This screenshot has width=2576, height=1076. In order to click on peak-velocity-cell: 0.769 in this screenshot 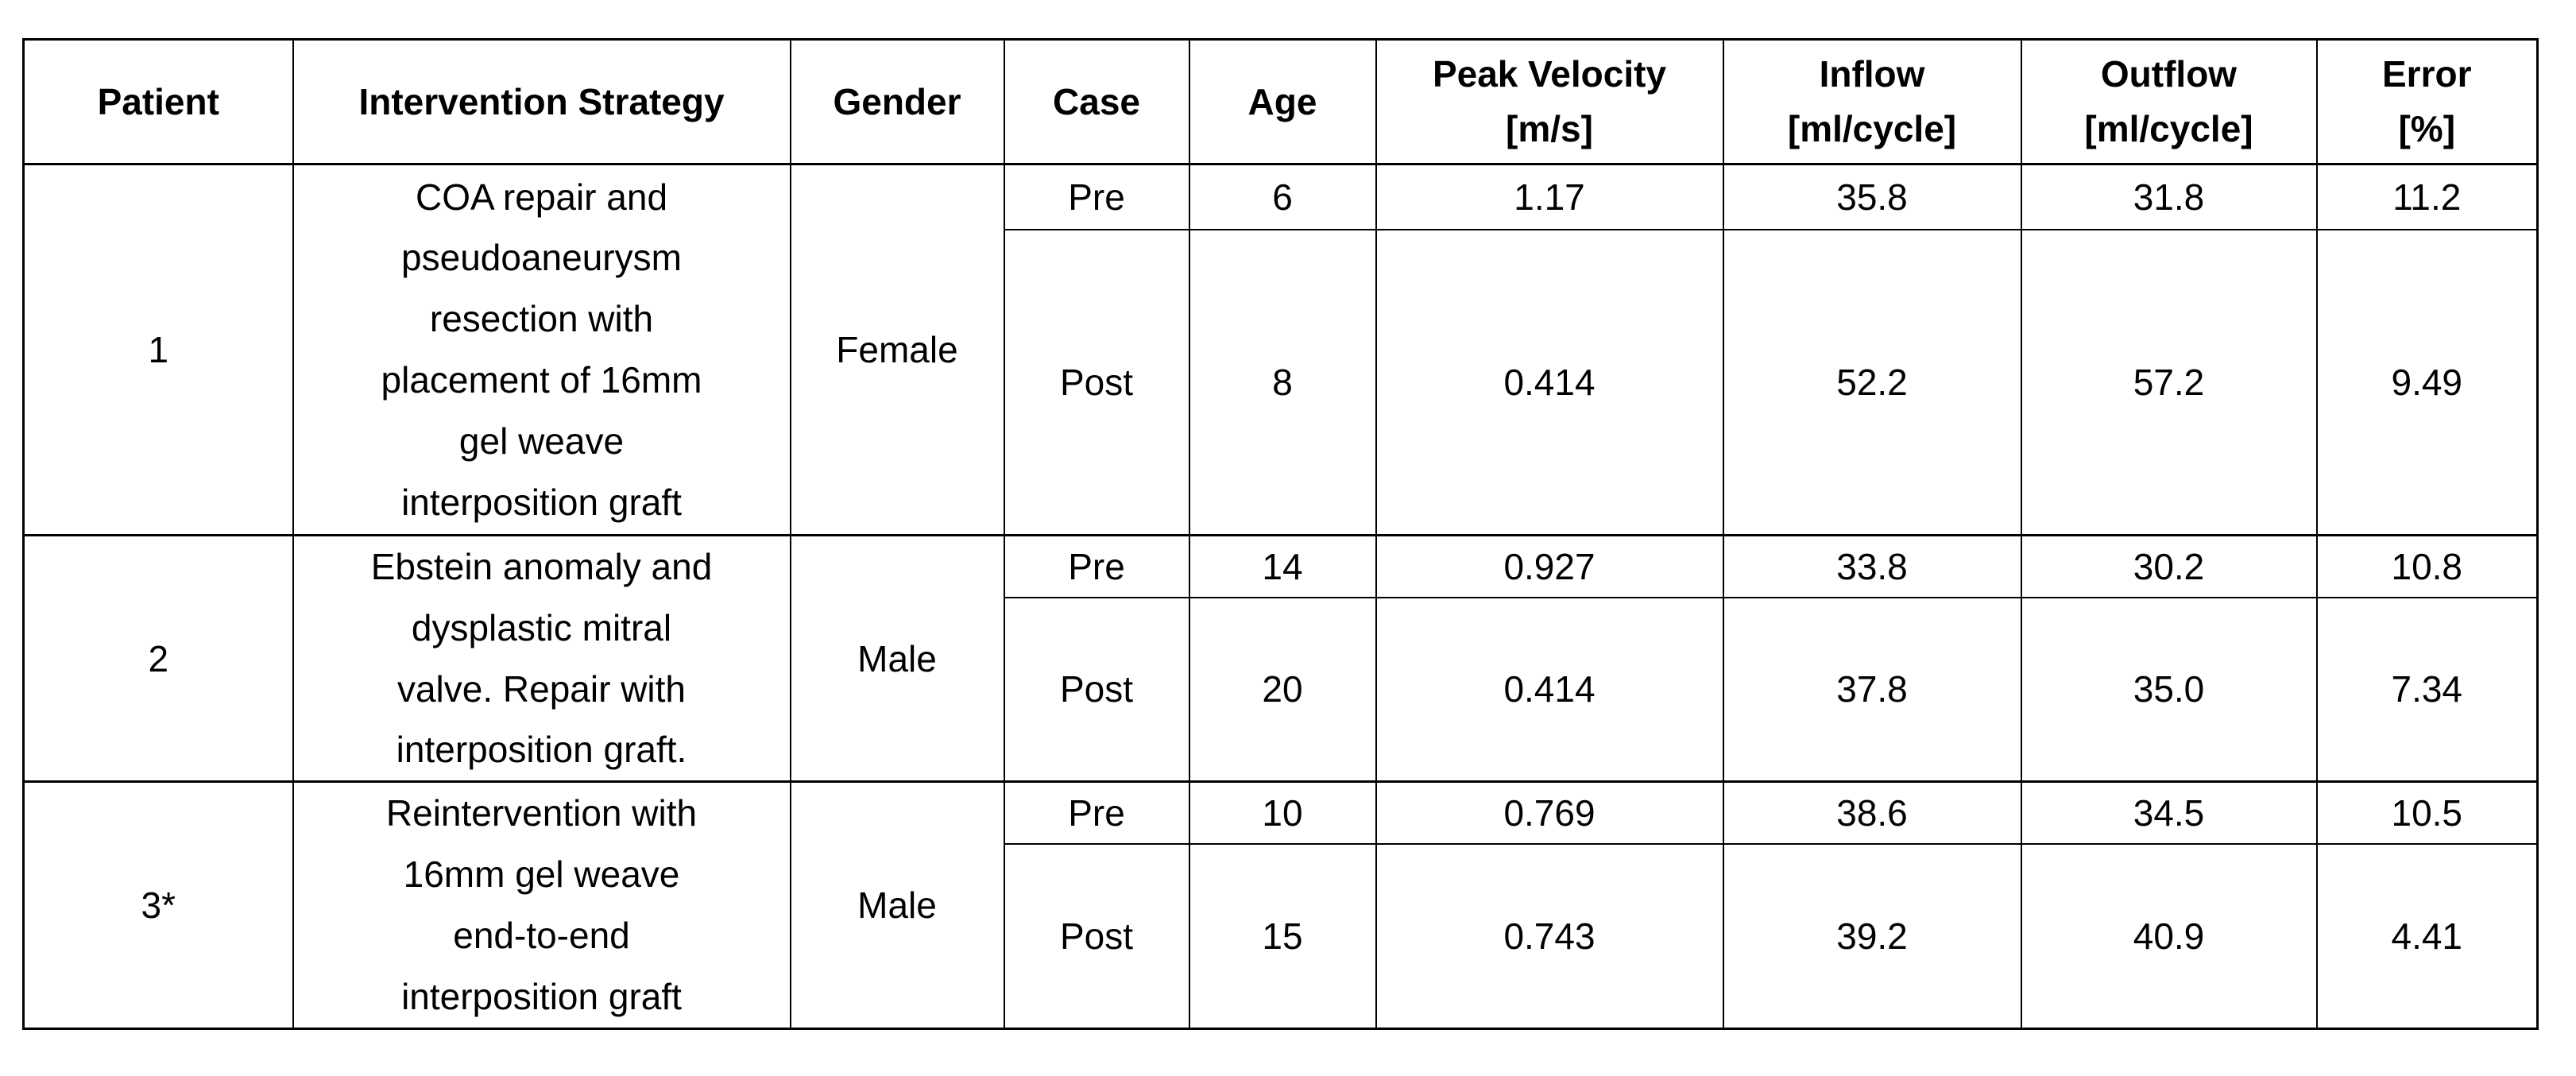, I will do `click(1549, 812)`.